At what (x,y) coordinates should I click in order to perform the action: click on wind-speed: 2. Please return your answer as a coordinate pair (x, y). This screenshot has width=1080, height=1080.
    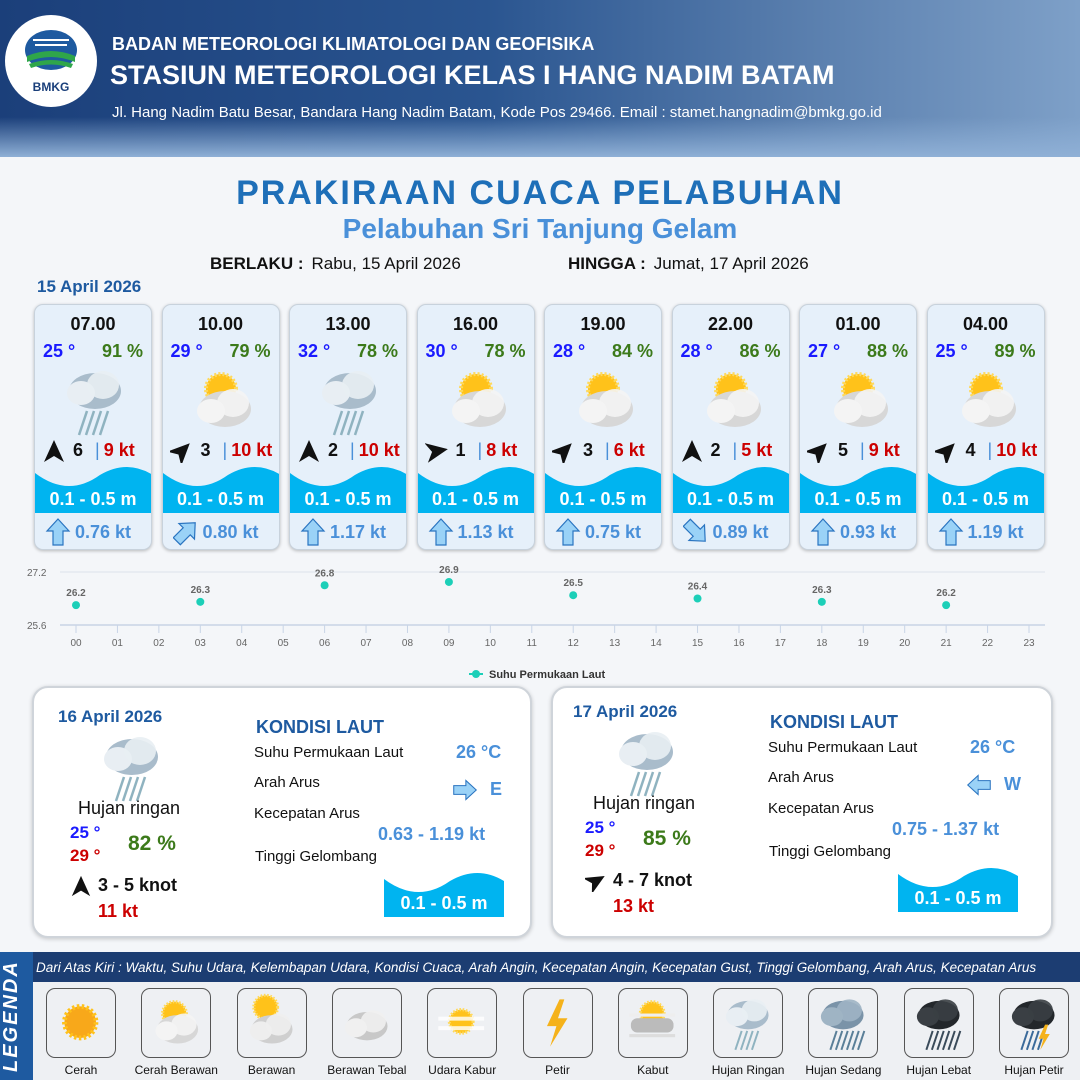
    Looking at the image, I should click on (333, 450).